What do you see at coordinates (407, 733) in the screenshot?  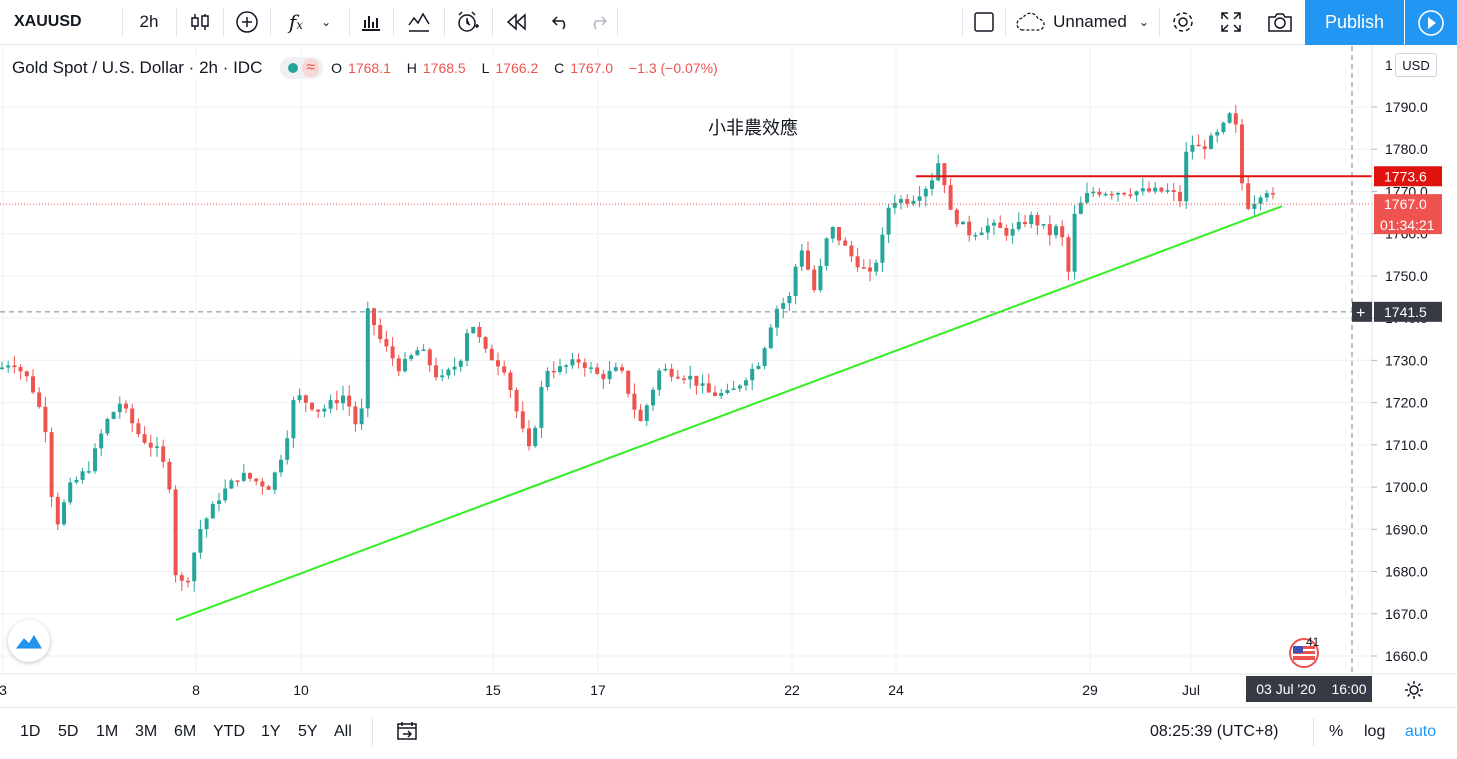 I see `goto-date-icon` at bounding box center [407, 733].